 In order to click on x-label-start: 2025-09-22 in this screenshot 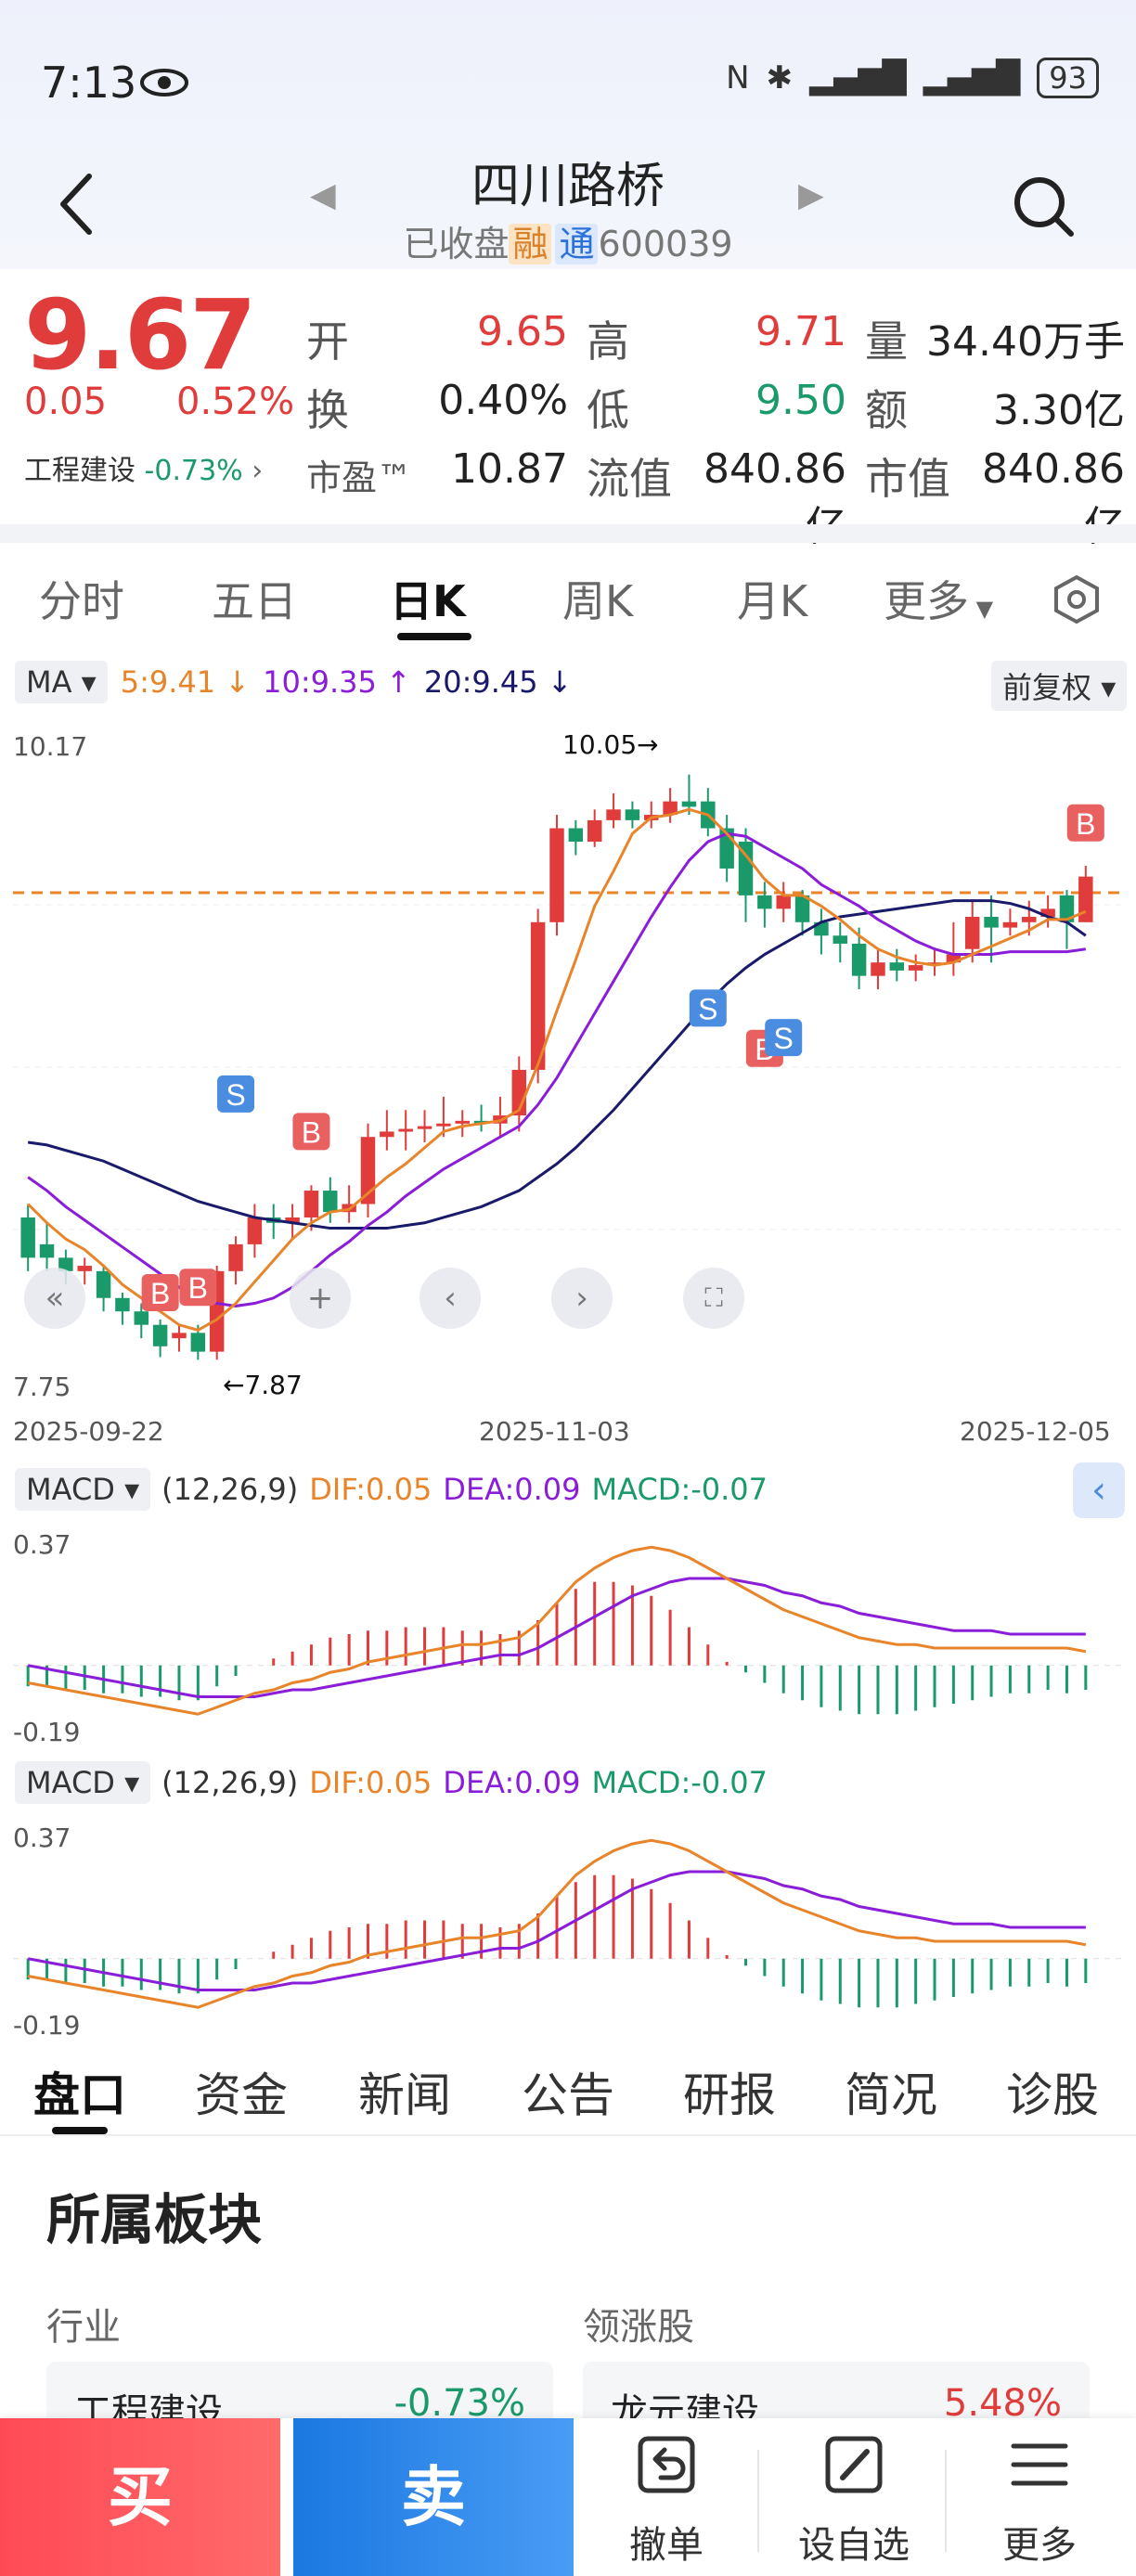, I will do `click(88, 1431)`.